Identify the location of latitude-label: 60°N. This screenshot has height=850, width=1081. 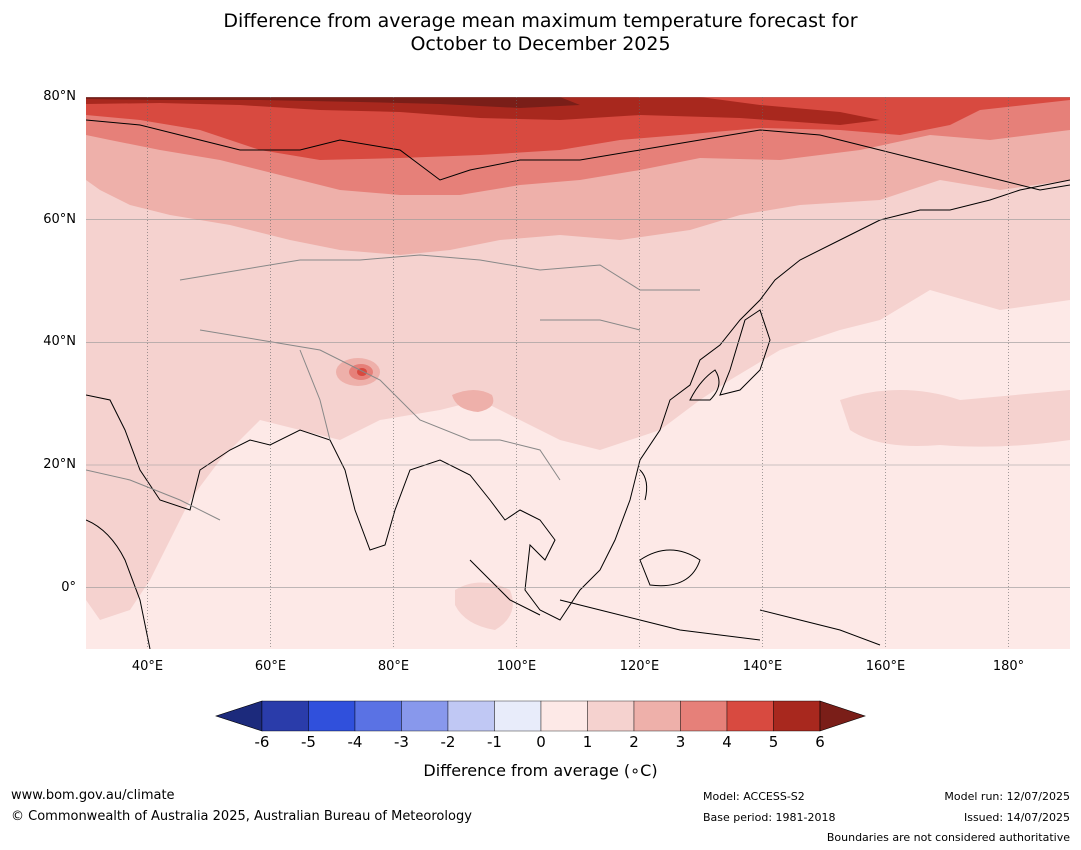
(59, 219).